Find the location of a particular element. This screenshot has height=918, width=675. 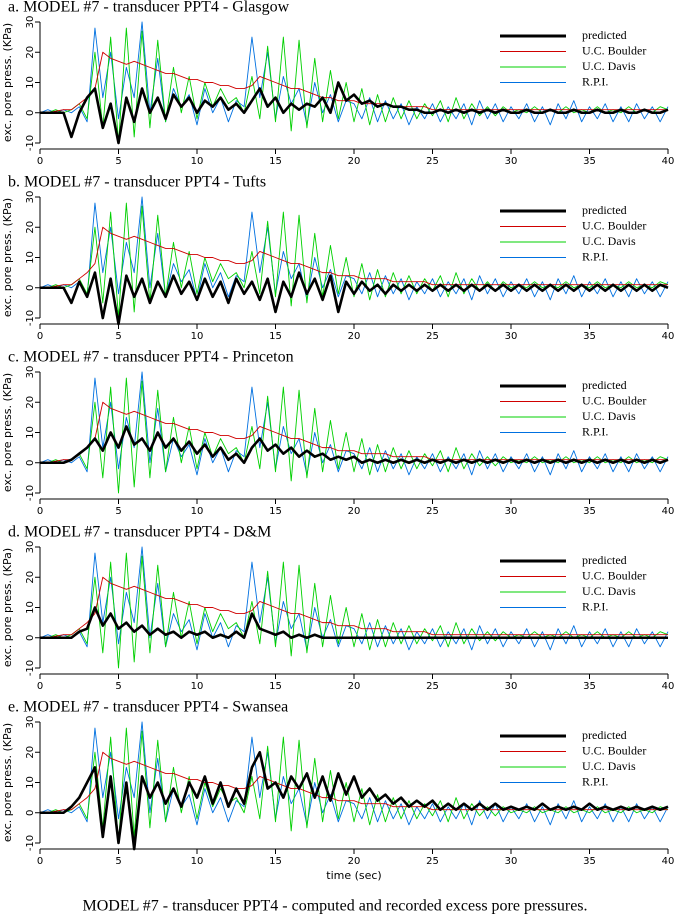

panel-title: b. MODEL #7 - transducer PPT4 - Tufts is located at coordinates (137, 182).